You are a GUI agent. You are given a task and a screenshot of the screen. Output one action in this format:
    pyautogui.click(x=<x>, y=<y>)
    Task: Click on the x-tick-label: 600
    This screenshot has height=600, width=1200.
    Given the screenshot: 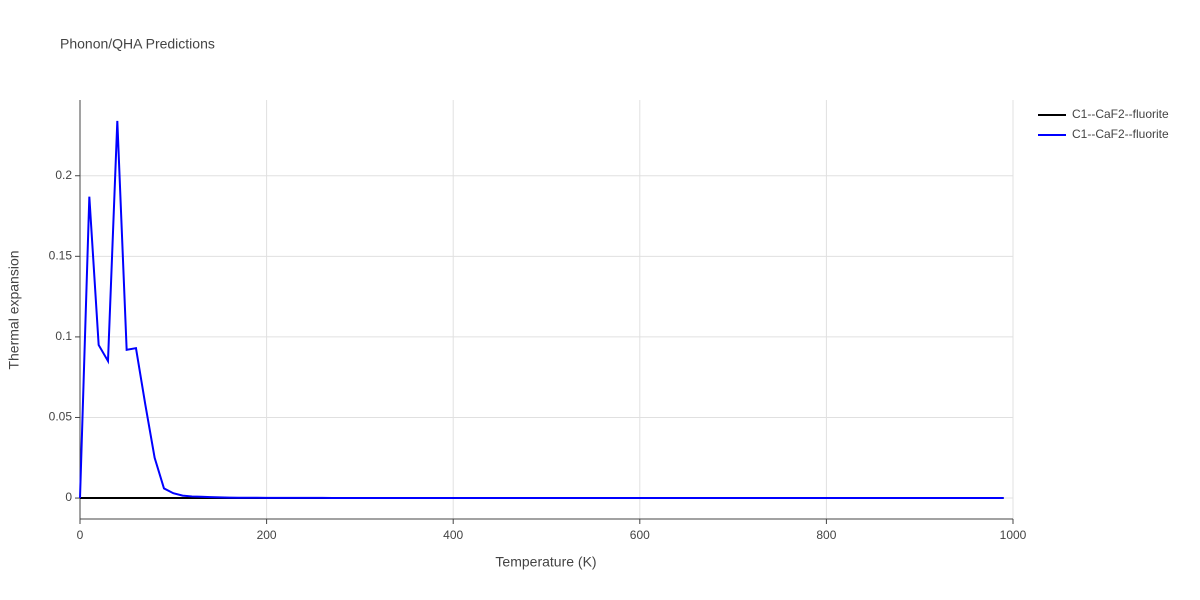 What is the action you would take?
    pyautogui.click(x=640, y=535)
    